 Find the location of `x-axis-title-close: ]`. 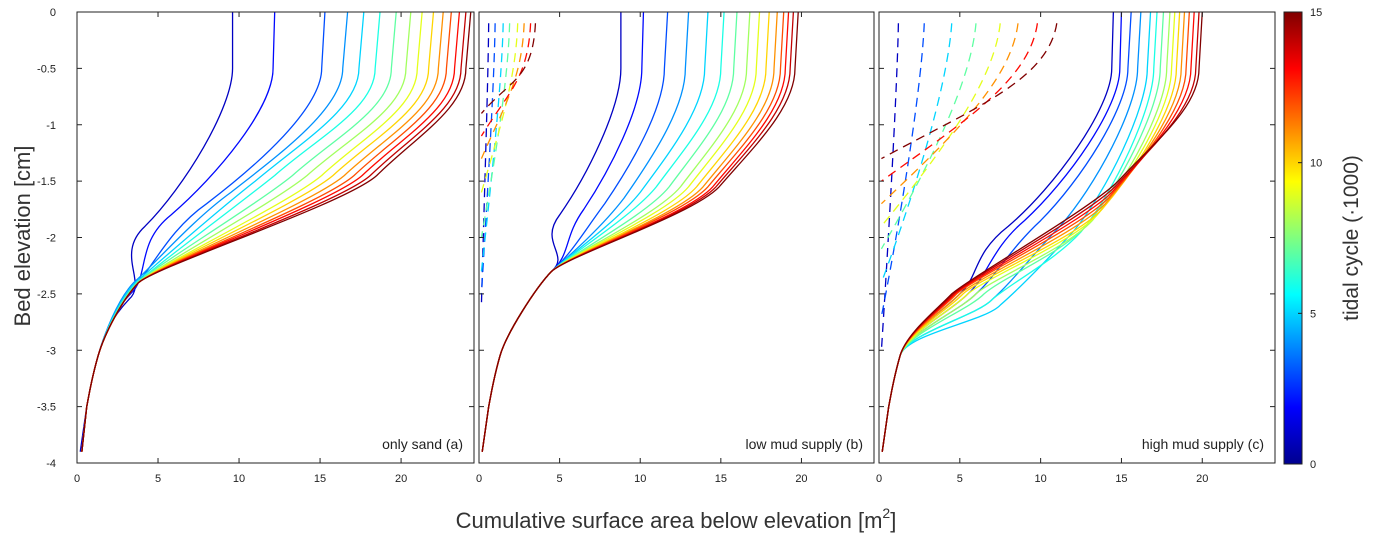

x-axis-title-close: ] is located at coordinates (893, 520).